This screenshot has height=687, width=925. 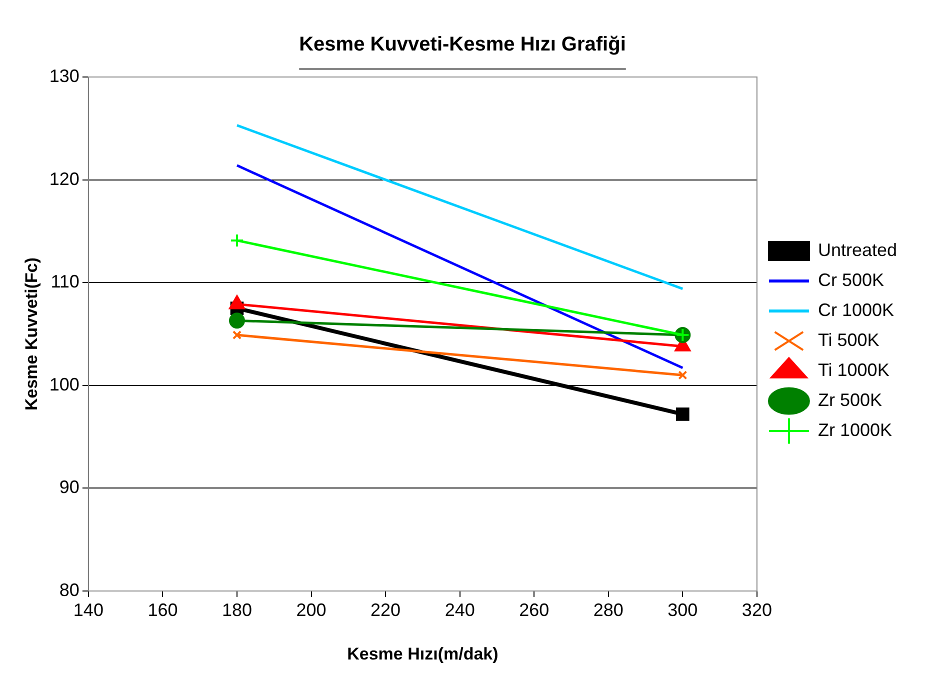 I want to click on y-tick-label: 110, so click(x=65, y=282).